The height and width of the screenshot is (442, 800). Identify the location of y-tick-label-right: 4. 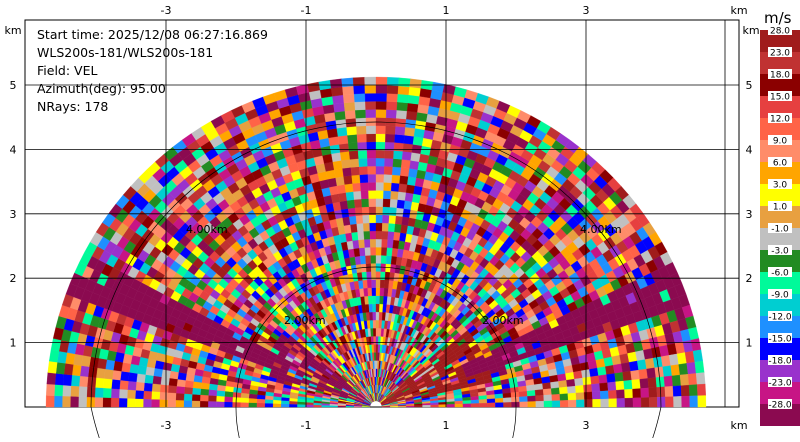
(749, 149).